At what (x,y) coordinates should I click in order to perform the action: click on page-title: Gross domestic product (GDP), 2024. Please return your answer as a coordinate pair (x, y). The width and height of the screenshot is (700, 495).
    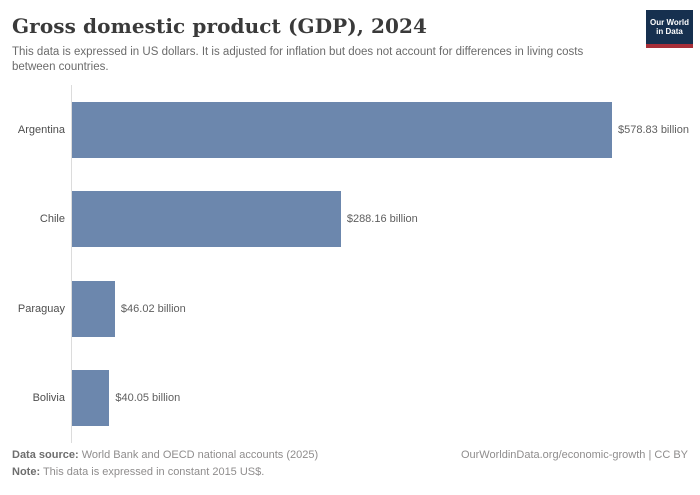
    Looking at the image, I should click on (220, 26).